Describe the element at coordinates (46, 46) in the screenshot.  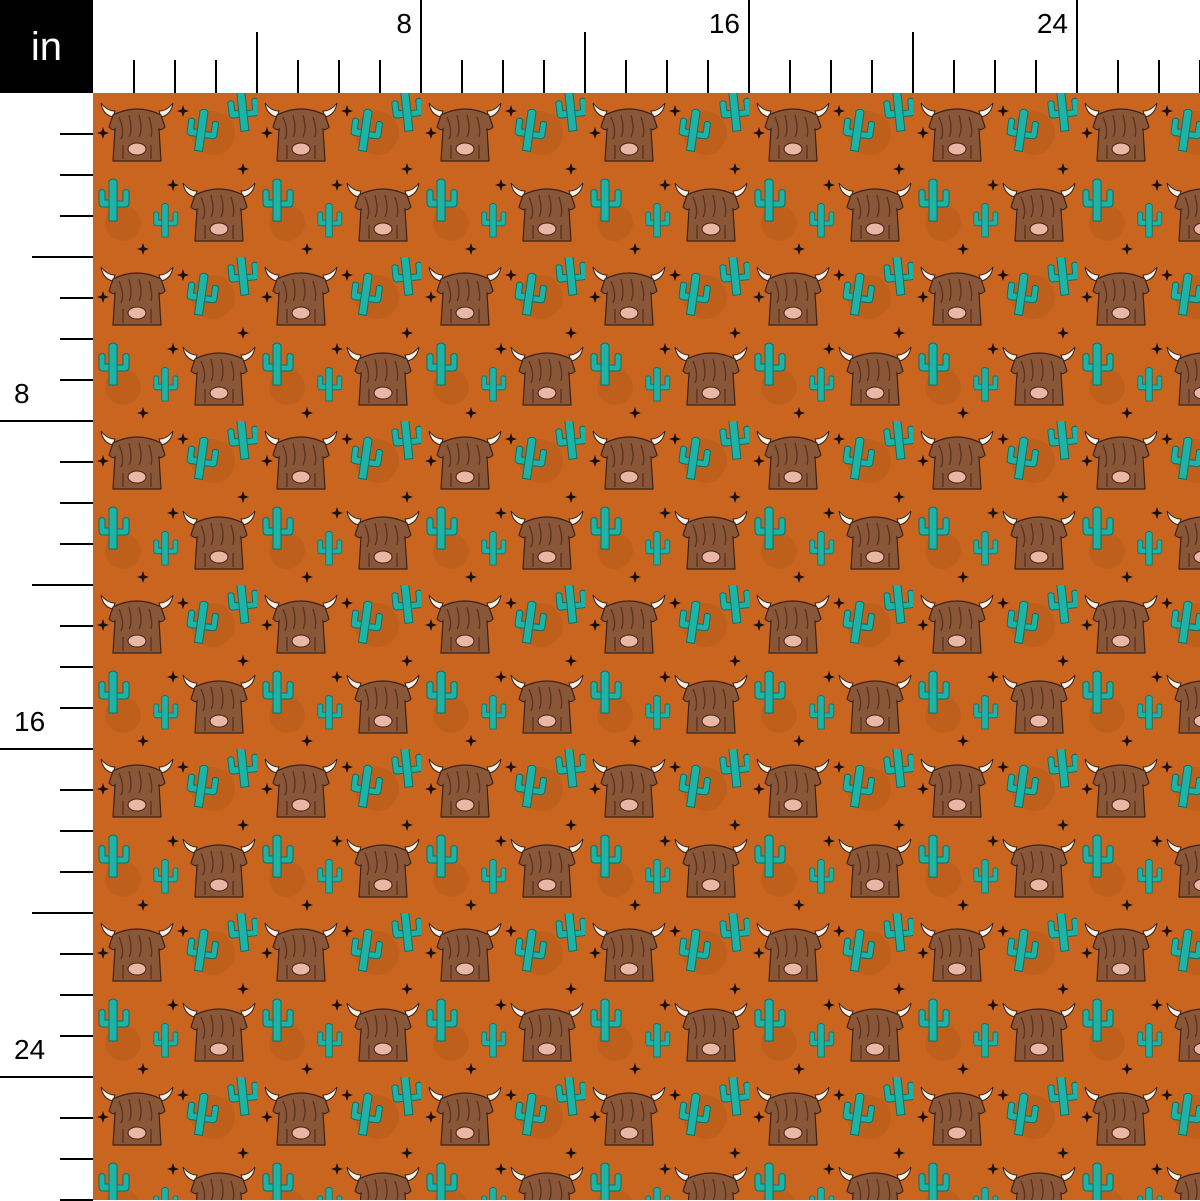
I see `unit-label: in` at that location.